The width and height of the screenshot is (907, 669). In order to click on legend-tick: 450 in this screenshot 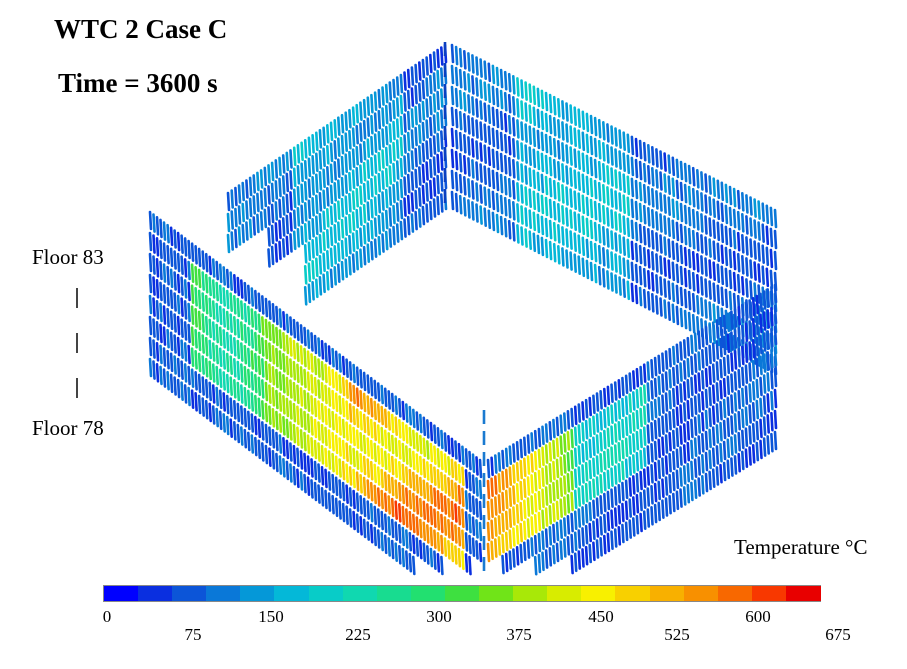, I will do `click(601, 616)`.